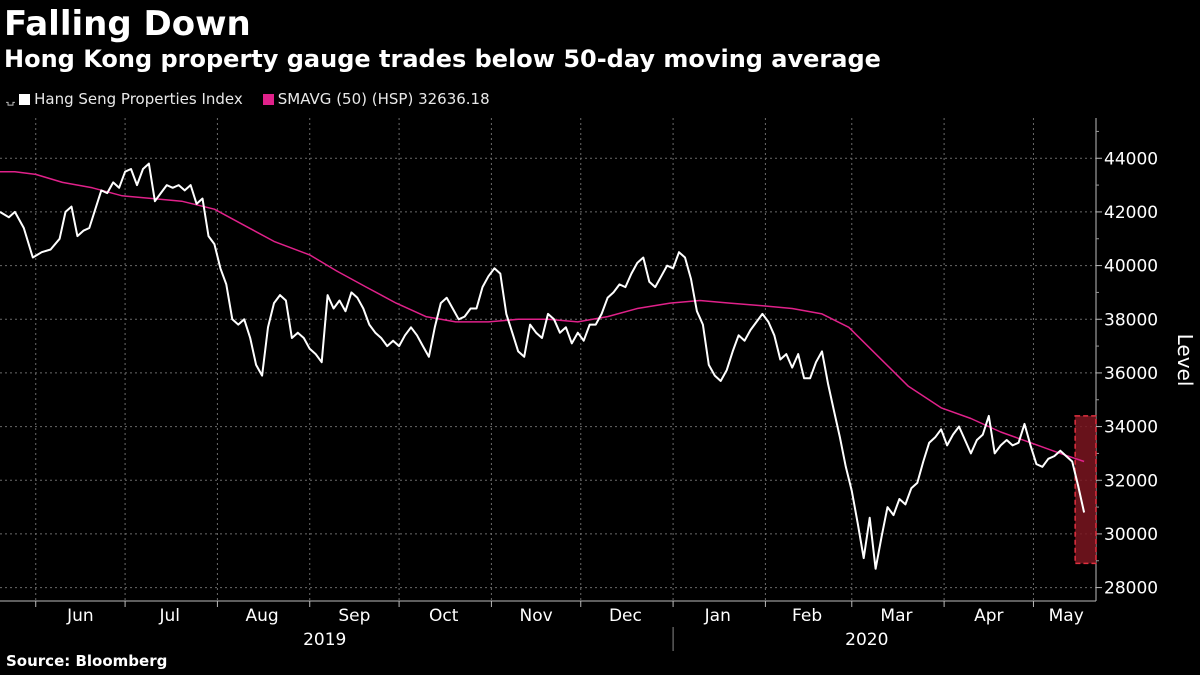 The height and width of the screenshot is (675, 1200). I want to click on x-tick-label: Apr, so click(988, 616).